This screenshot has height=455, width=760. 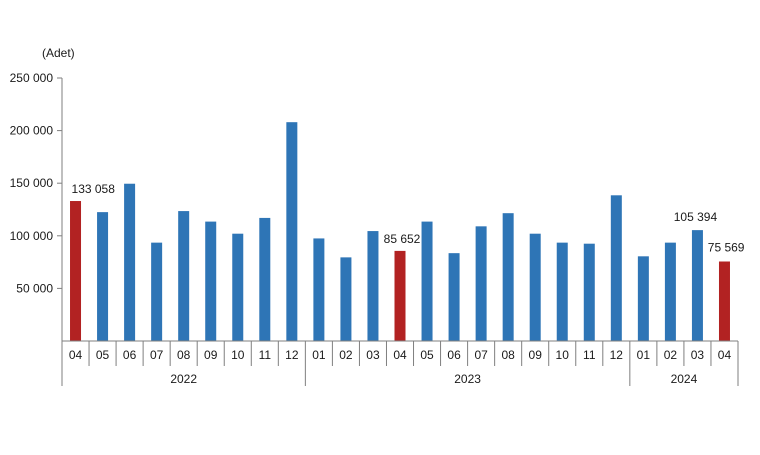 I want to click on y-axis-ticks: 50 000 100 000 150 000 200 000 250 000, so click(x=36, y=183).